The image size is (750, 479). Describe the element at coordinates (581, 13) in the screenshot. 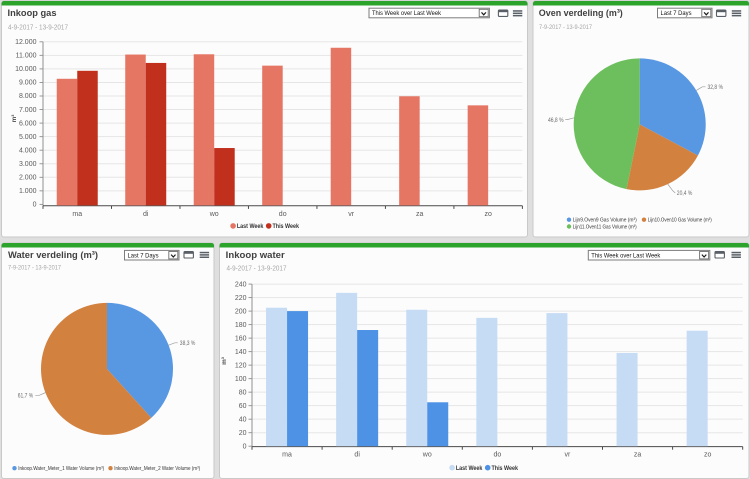

I see `svg-text: Oven verdeling (m³)` at that location.